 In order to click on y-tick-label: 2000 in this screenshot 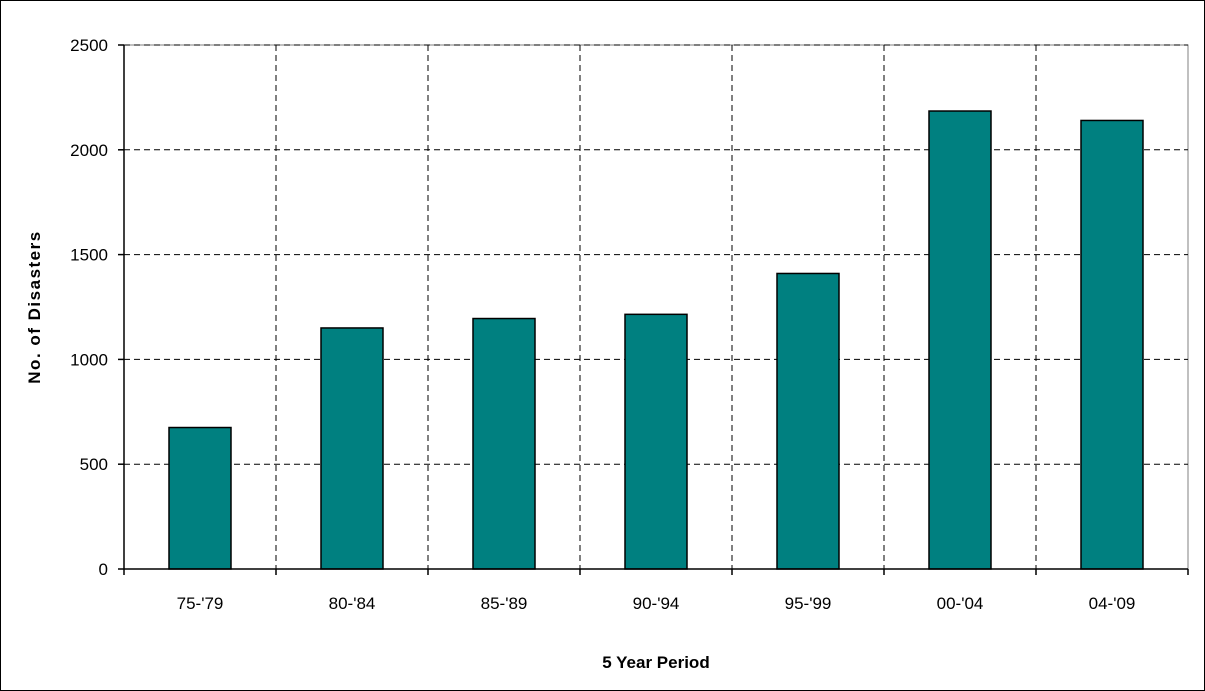, I will do `click(89, 150)`.